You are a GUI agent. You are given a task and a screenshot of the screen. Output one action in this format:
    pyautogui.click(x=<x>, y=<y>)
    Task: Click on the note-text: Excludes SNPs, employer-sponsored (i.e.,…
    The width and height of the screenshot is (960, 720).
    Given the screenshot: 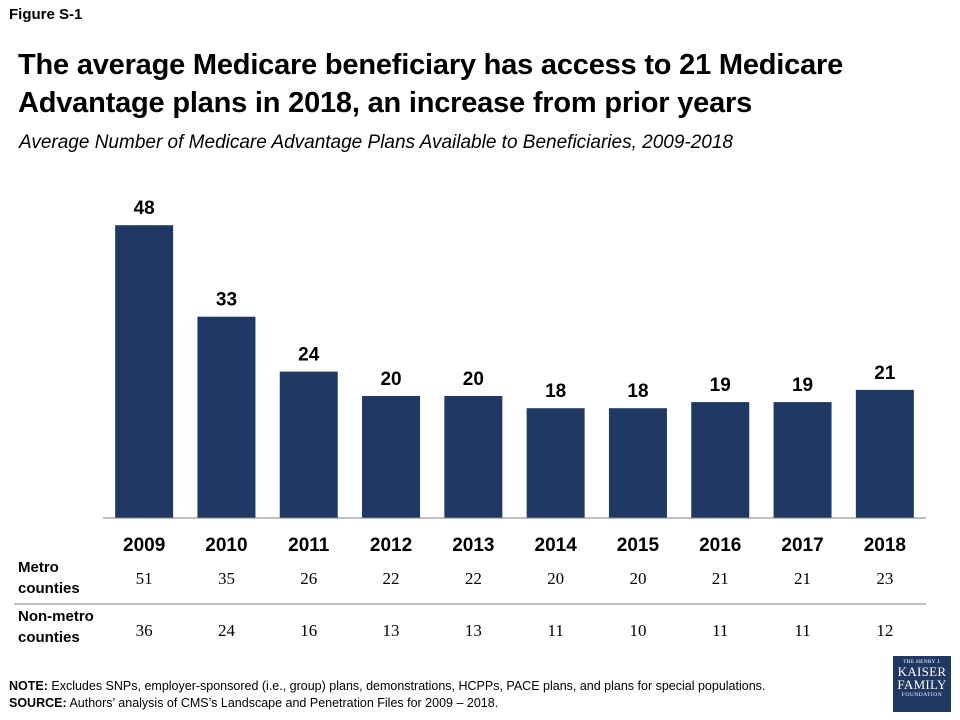 What is the action you would take?
    pyautogui.click(x=406, y=686)
    